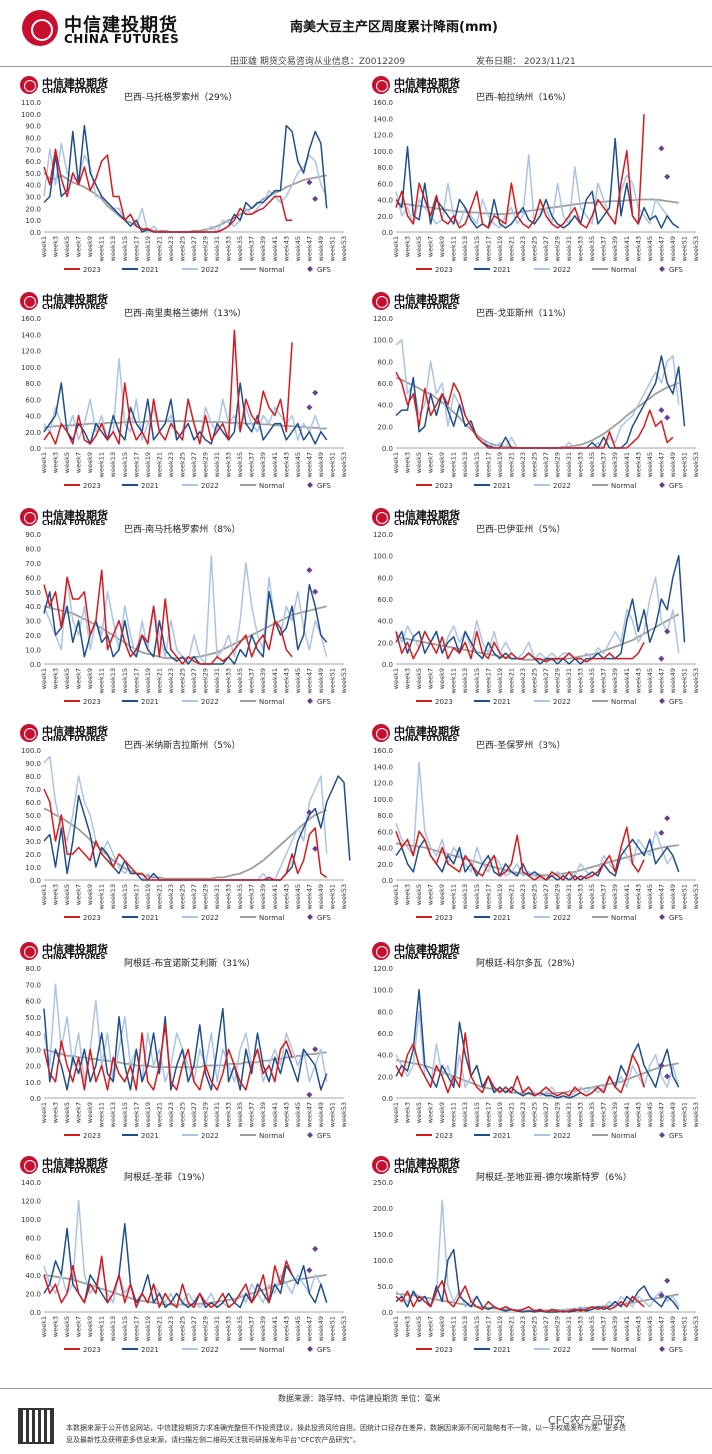  I want to click on y-tick-label: 80.0, so click(33, 969).